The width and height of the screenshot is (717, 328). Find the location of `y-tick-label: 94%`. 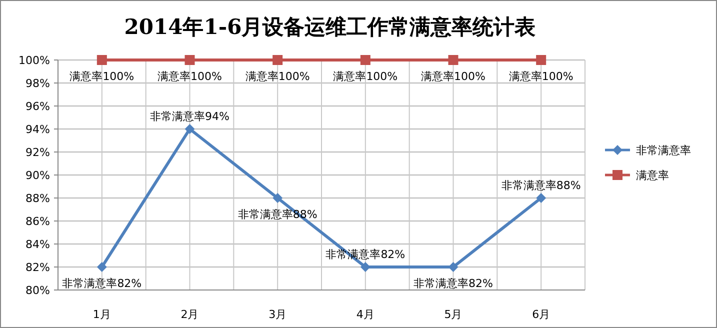

y-tick-label: 94% is located at coordinates (38, 129).